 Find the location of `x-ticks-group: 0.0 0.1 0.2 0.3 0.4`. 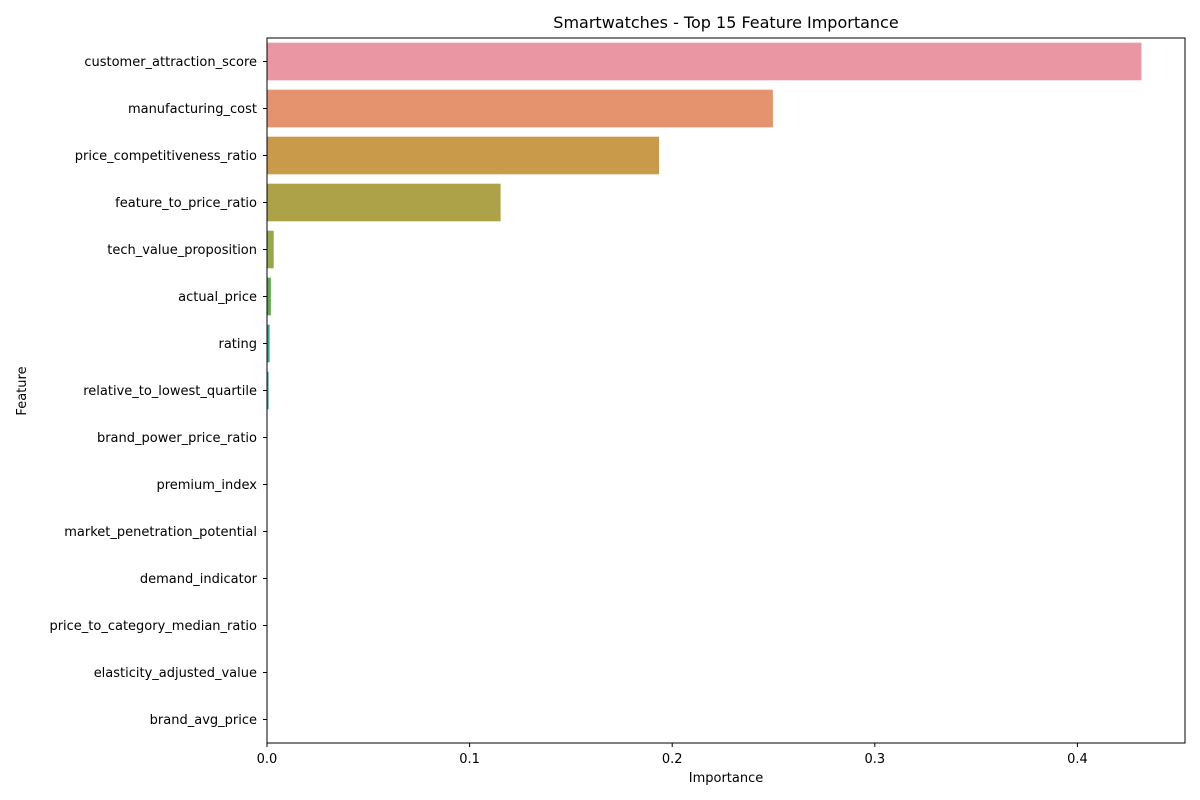

x-ticks-group: 0.0 0.1 0.2 0.3 0.4 is located at coordinates (672, 755).